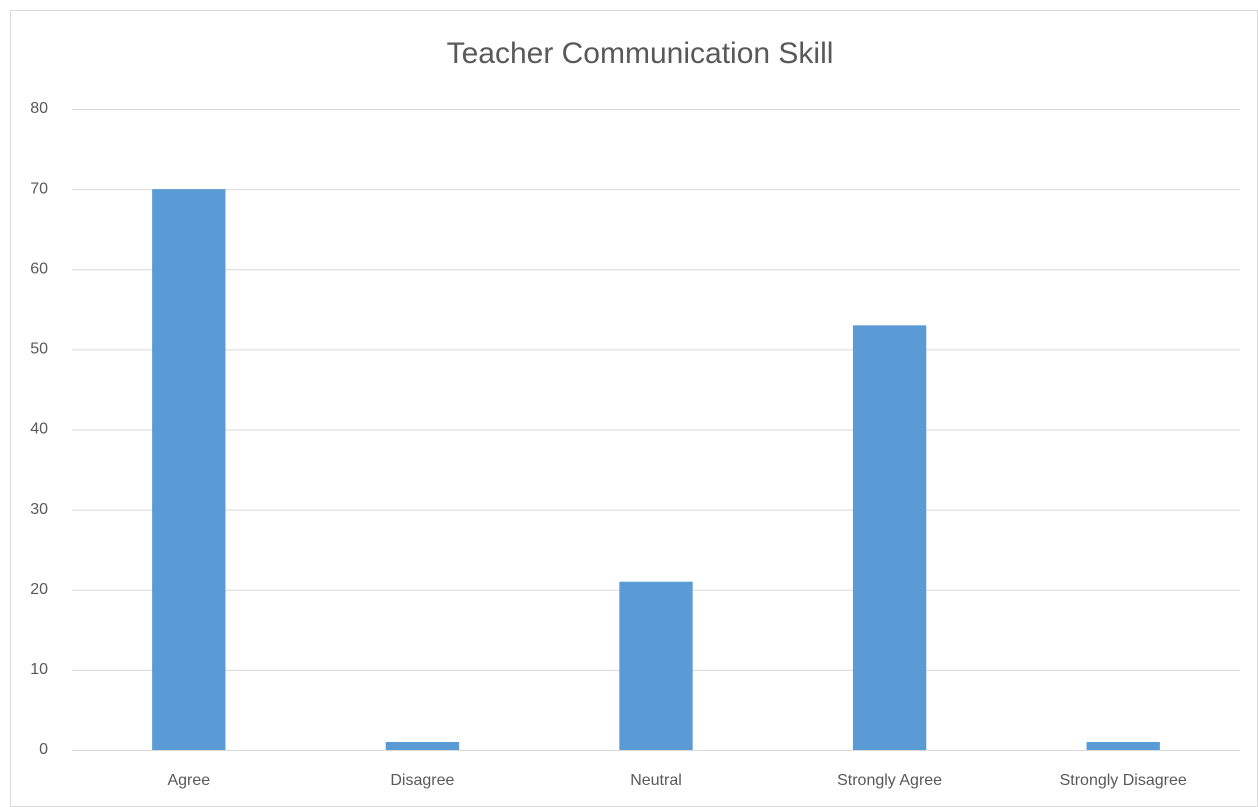  Describe the element at coordinates (188, 780) in the screenshot. I see `x-tick-label: Agree` at that location.